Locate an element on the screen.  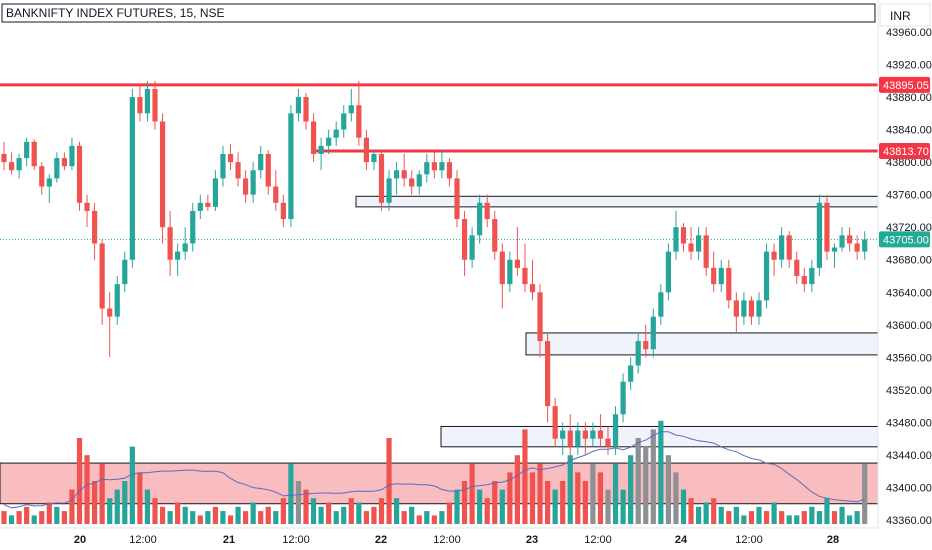
y-tick-label: 43920.00 is located at coordinates (909, 66).